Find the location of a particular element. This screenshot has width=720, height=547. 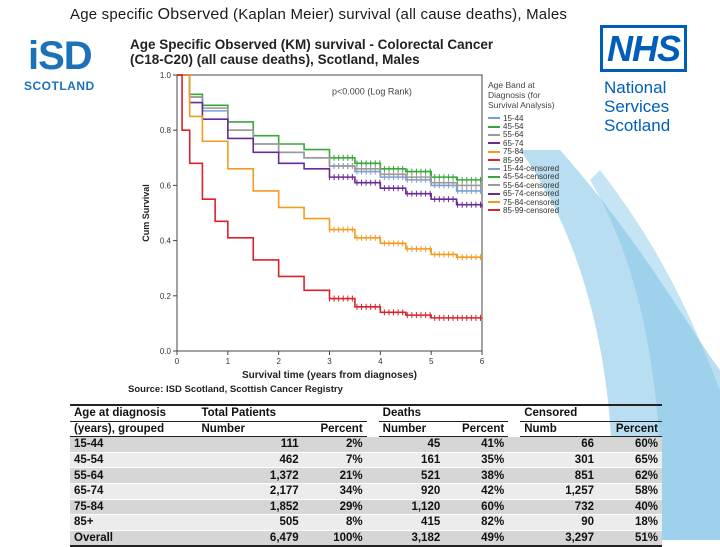

y-tick-label: 0.8 is located at coordinates (166, 130).